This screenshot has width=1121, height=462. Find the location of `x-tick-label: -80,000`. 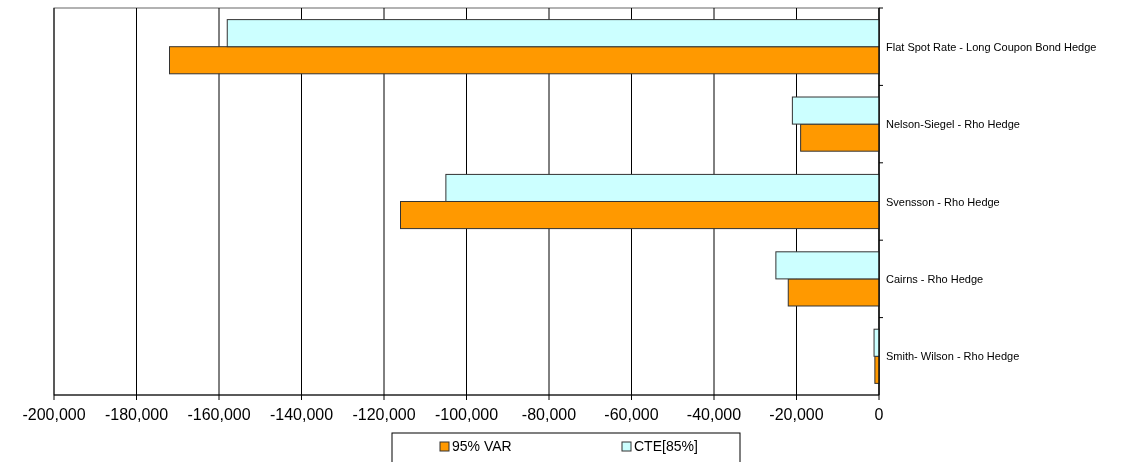

x-tick-label: -80,000 is located at coordinates (549, 414).